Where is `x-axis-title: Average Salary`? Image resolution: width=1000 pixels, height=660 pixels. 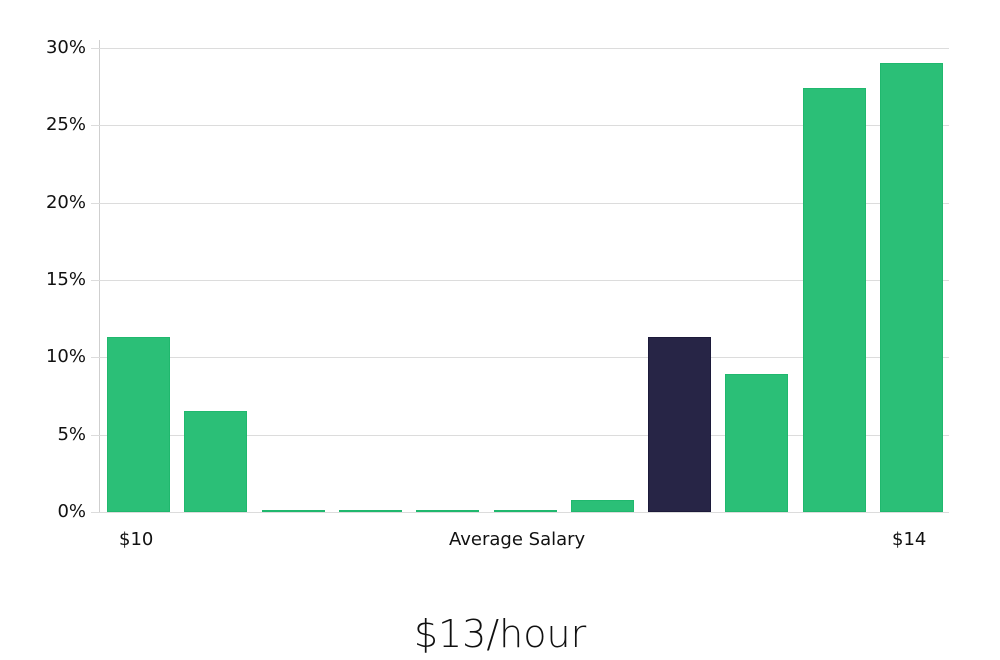
x-axis-title: Average Salary is located at coordinates (517, 539).